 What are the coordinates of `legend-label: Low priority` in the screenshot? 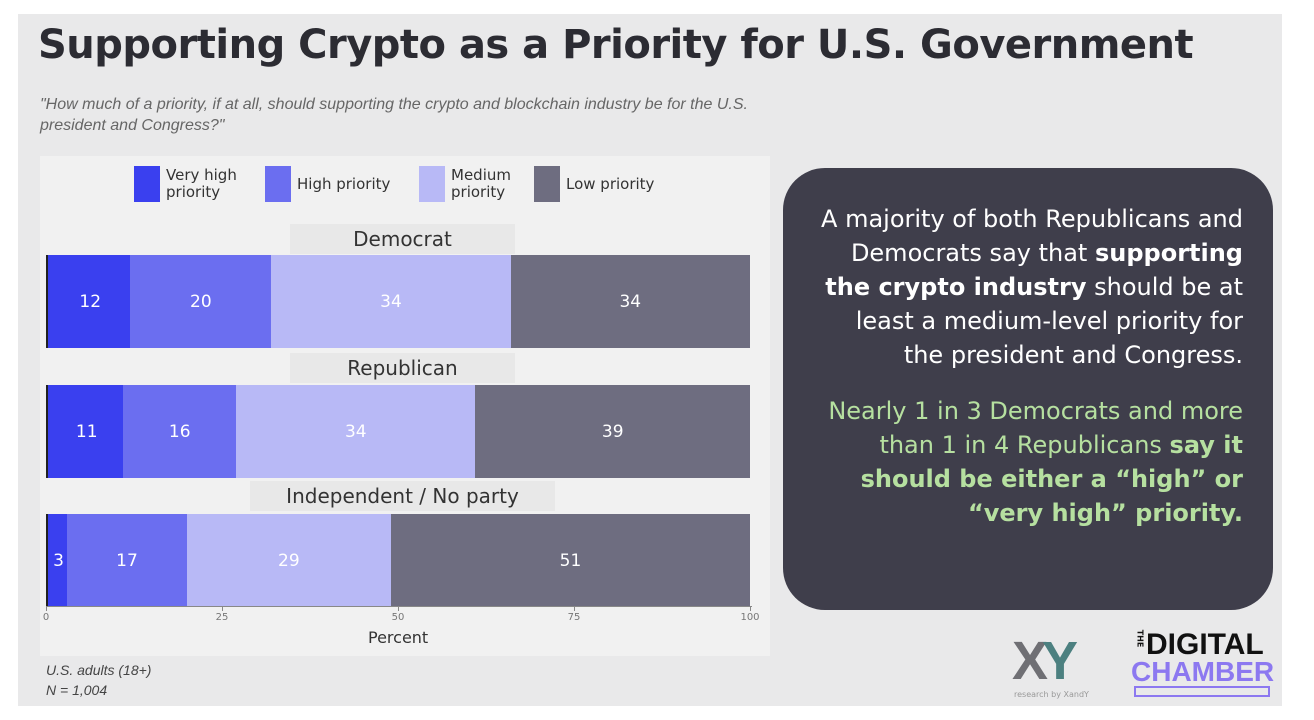 It's located at (610, 183).